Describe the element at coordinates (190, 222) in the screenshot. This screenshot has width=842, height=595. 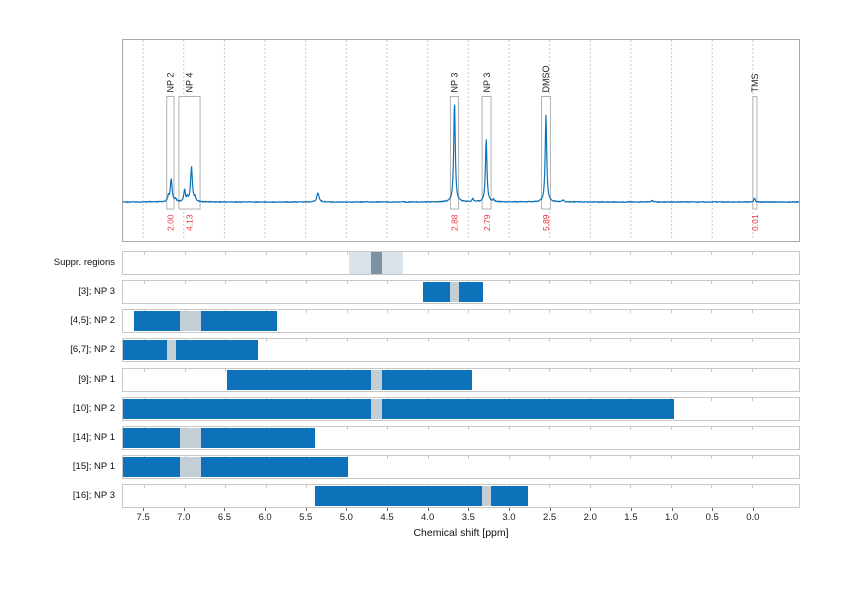
I see `integral-value: 4.13` at that location.